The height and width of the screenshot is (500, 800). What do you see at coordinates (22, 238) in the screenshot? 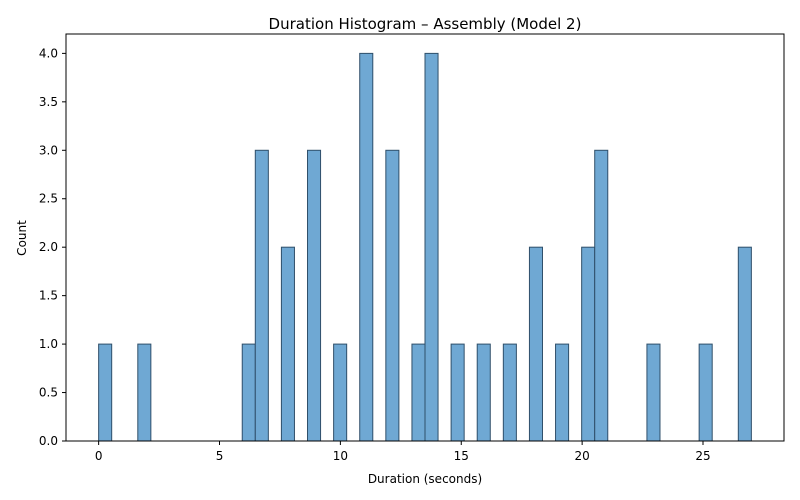
I see `y-axis-title: Count` at bounding box center [22, 238].